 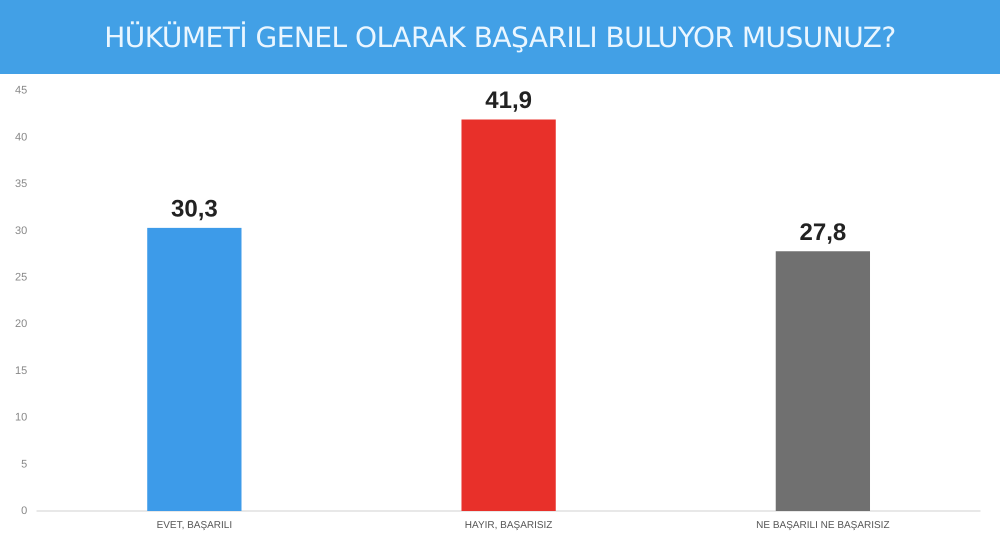 What do you see at coordinates (21, 418) in the screenshot?
I see `y-tick-label: 10` at bounding box center [21, 418].